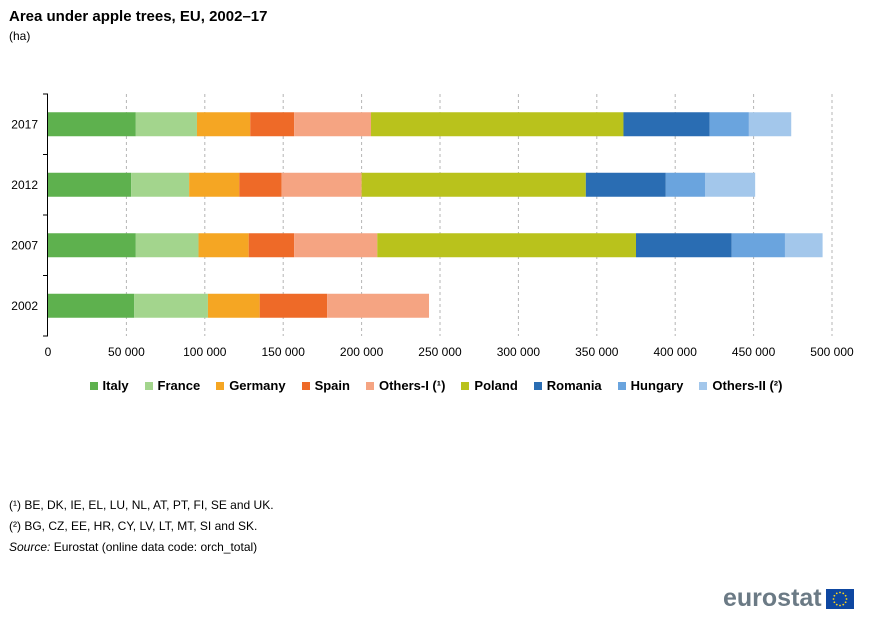 This screenshot has width=872, height=623. I want to click on logo-text: eurostat, so click(772, 598).